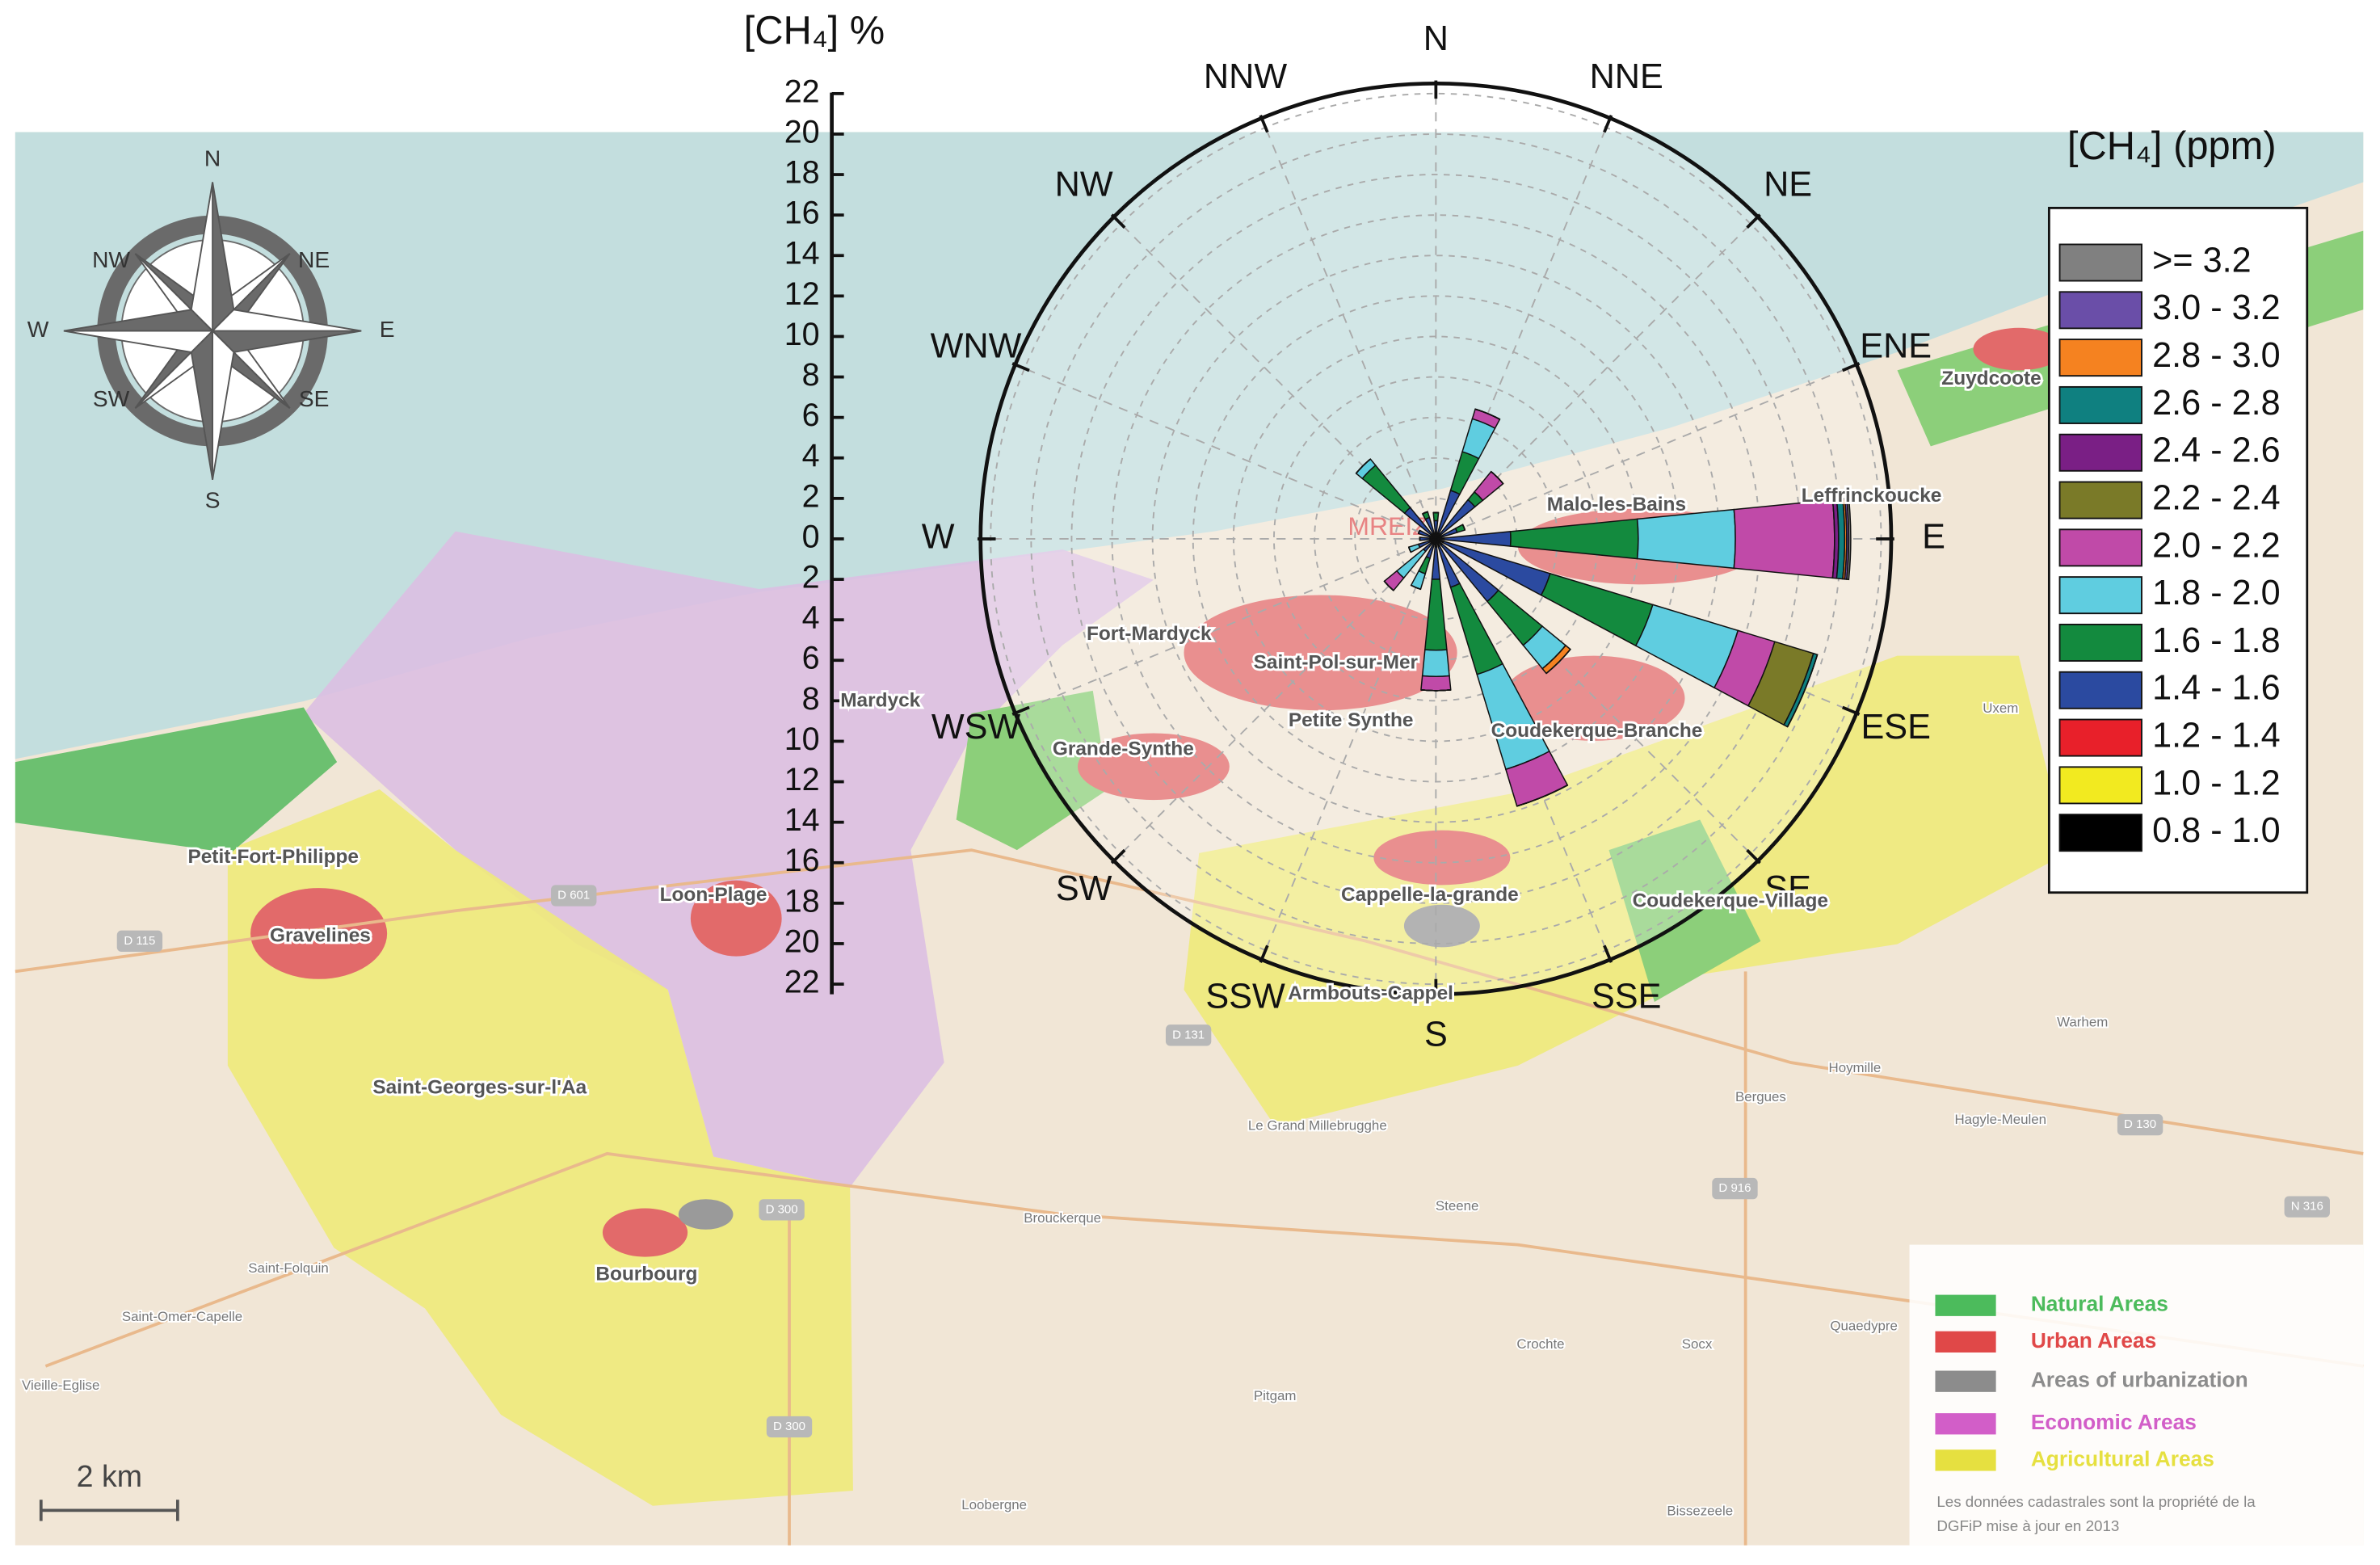 This screenshot has width=2380, height=1565. Describe the element at coordinates (802, 294) in the screenshot. I see `radial-tick-label: 12` at that location.